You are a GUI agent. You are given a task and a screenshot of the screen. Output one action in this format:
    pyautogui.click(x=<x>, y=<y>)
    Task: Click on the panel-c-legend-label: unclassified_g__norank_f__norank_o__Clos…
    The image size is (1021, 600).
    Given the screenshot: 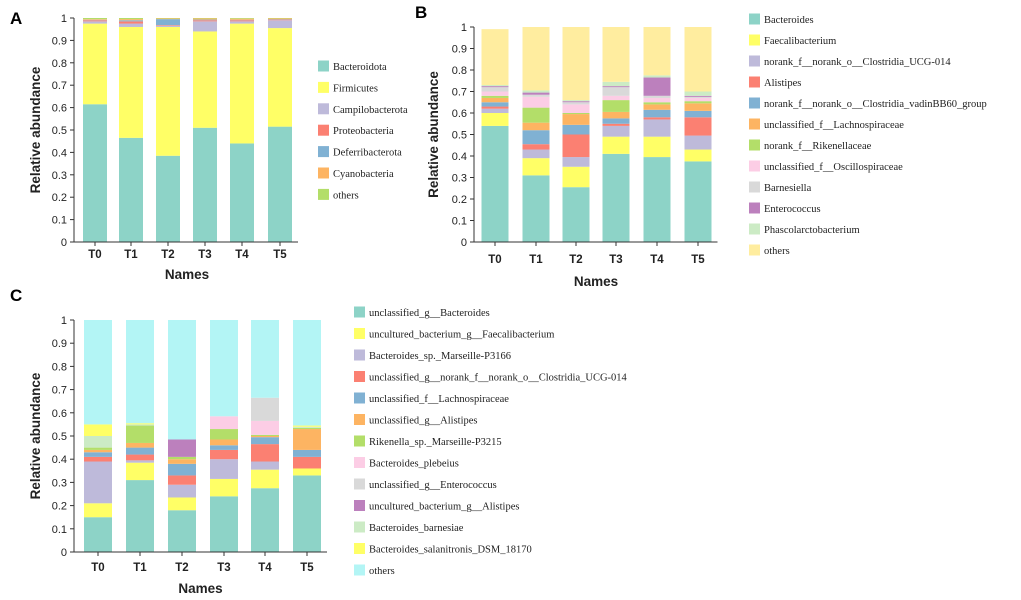 What is the action you would take?
    pyautogui.click(x=498, y=378)
    